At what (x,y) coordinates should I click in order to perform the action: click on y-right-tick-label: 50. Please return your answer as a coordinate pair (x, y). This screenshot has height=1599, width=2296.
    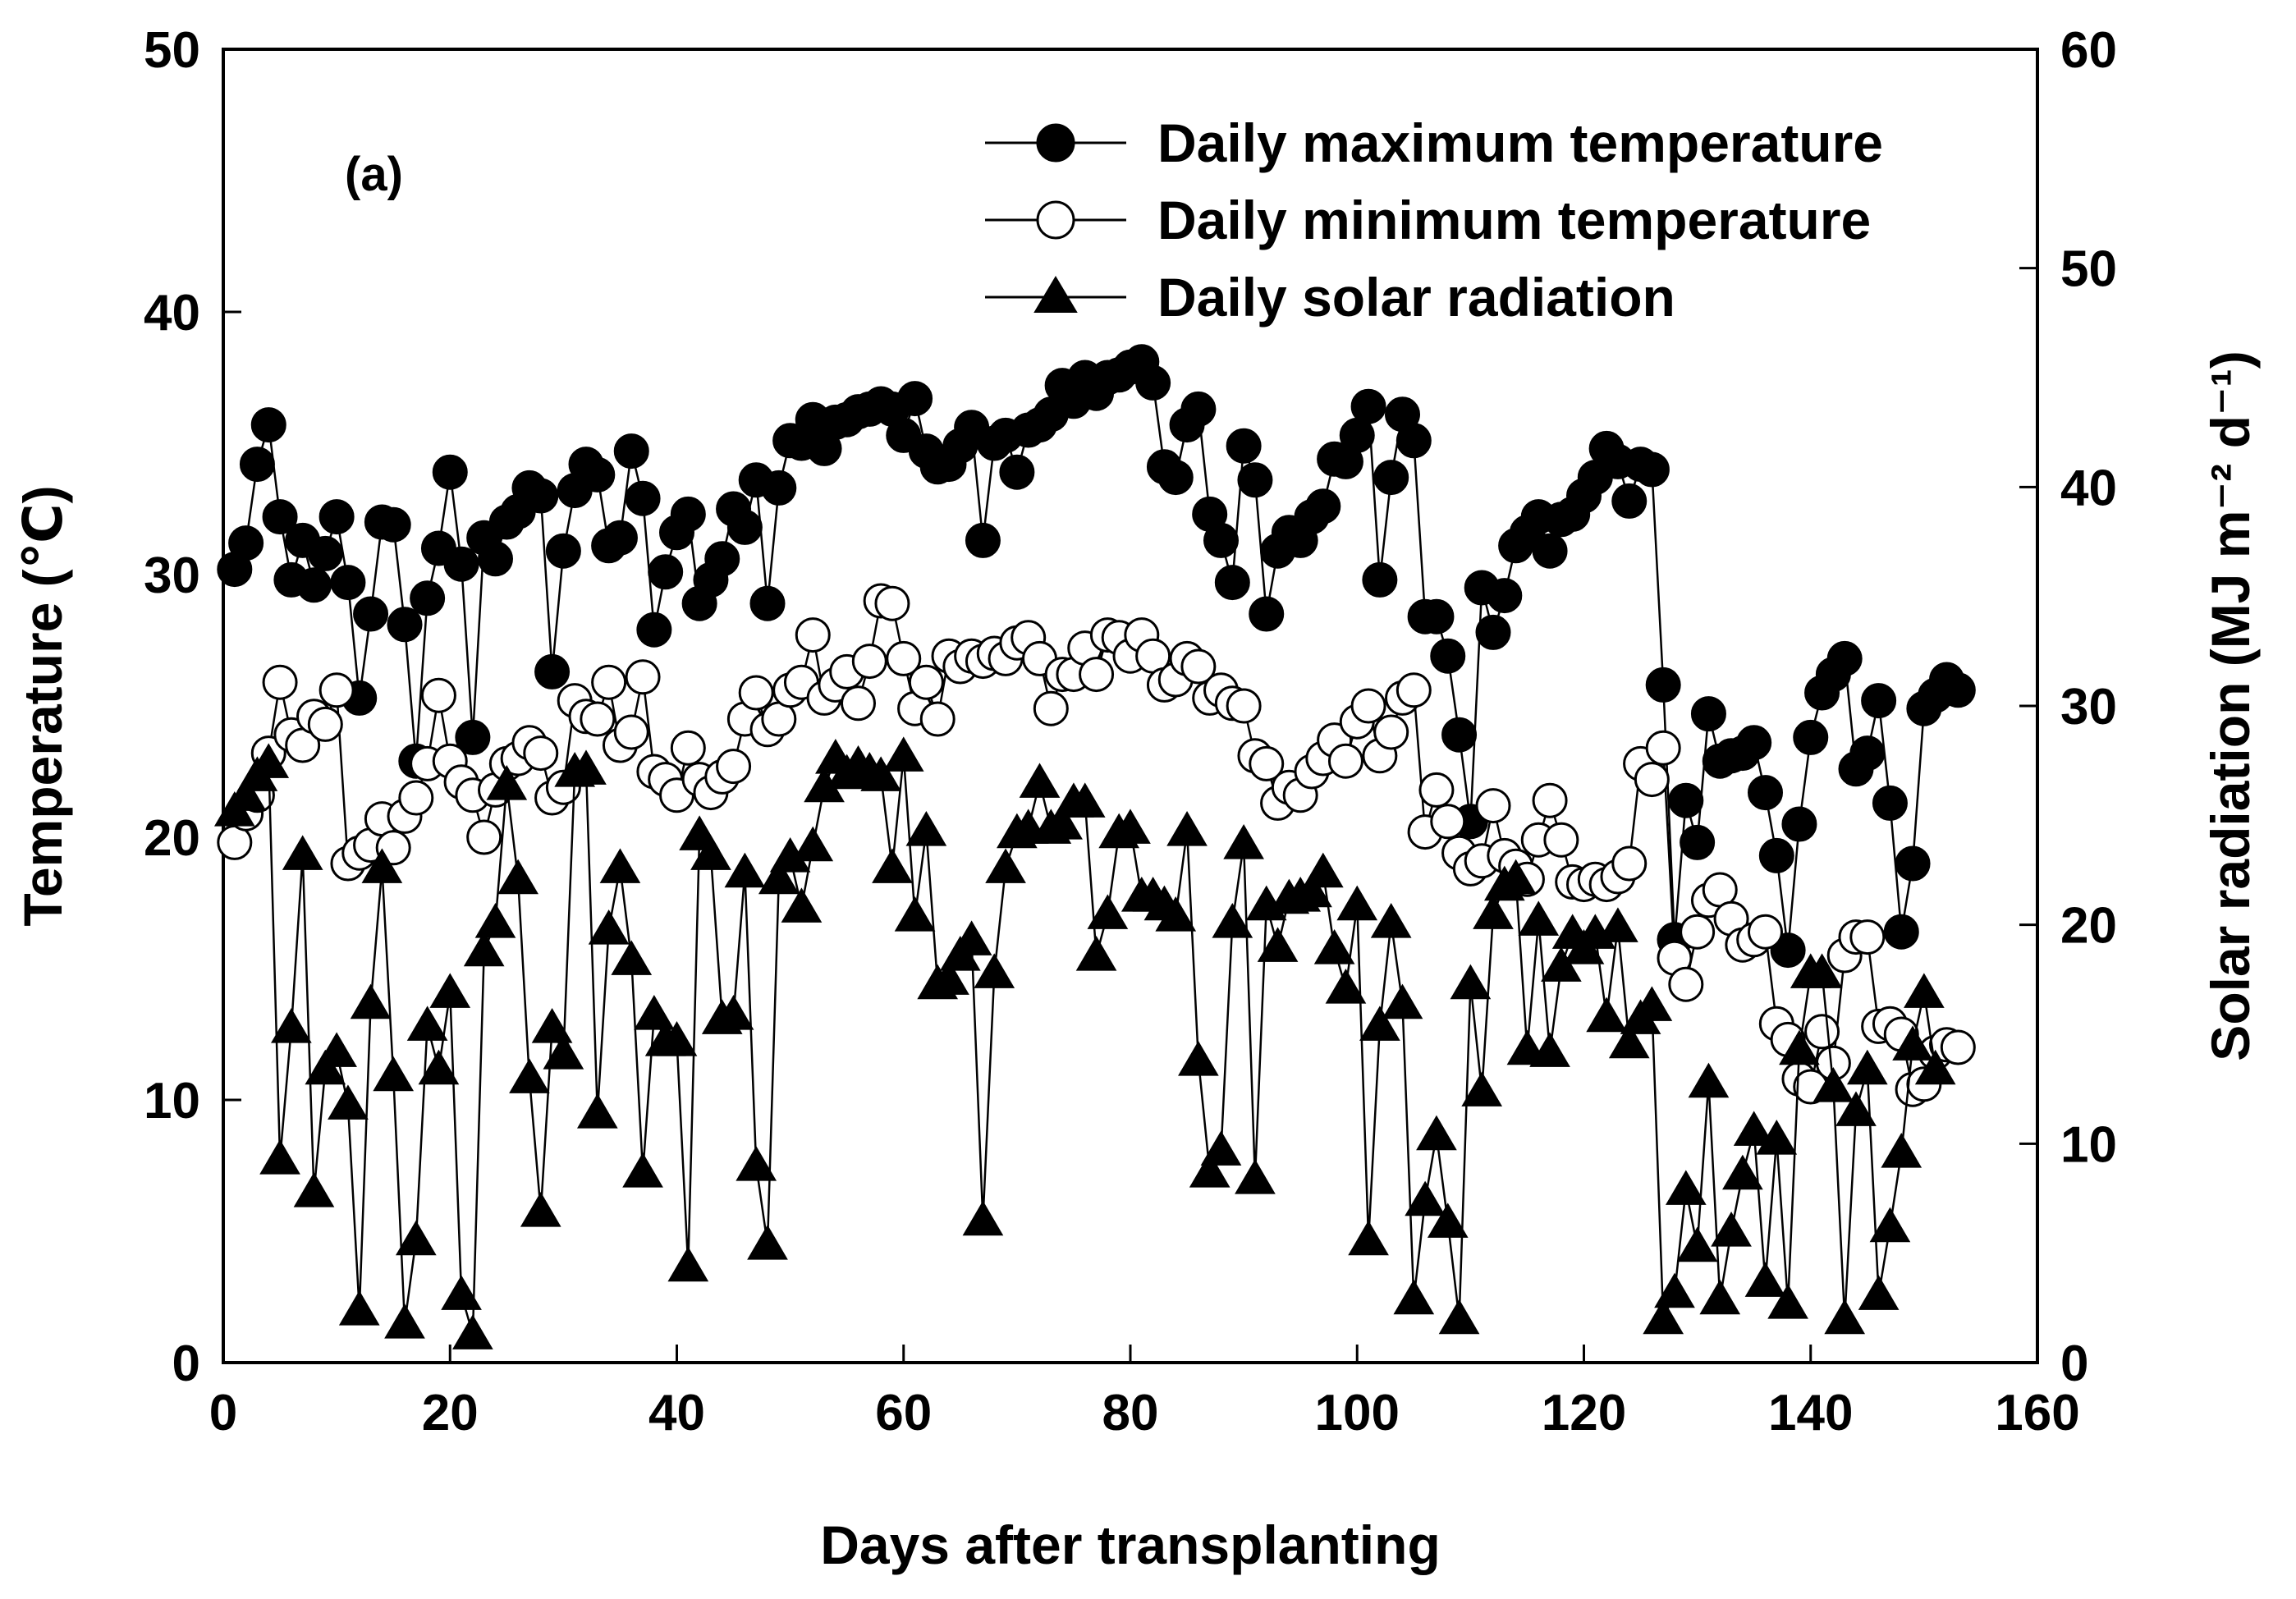
    Looking at the image, I should click on (2088, 269).